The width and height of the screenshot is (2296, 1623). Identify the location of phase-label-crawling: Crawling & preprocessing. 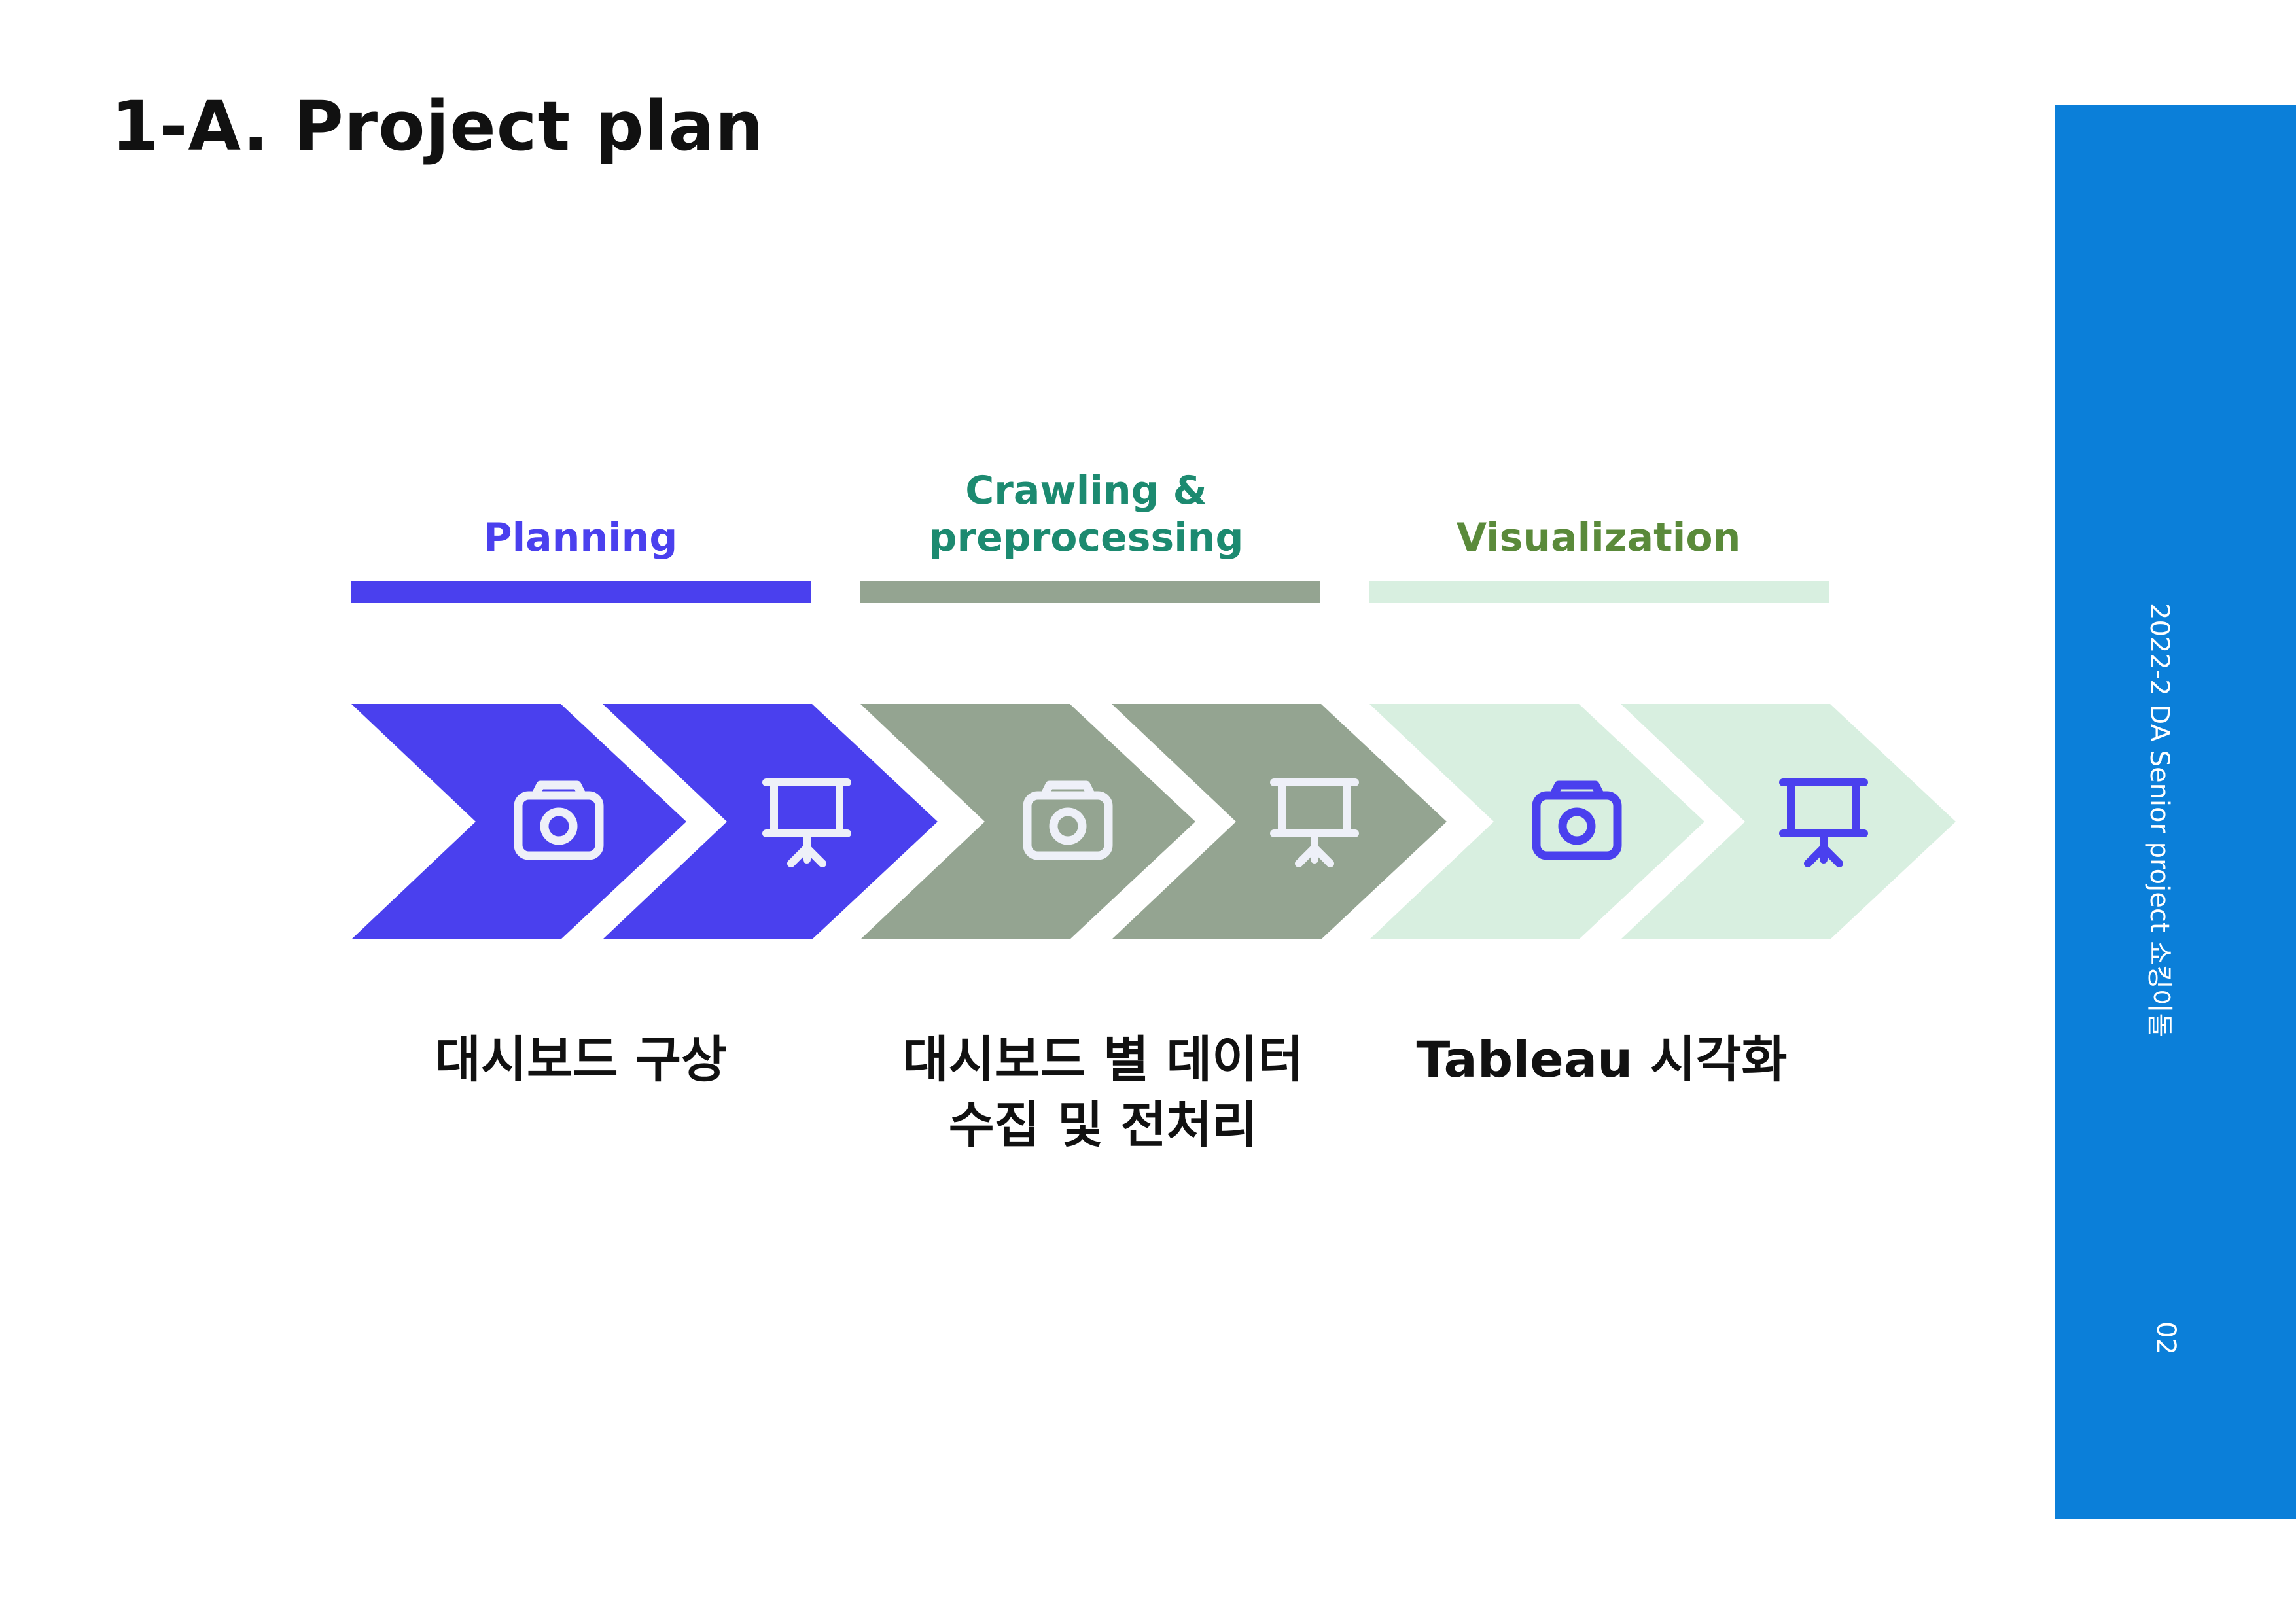
(1086, 514).